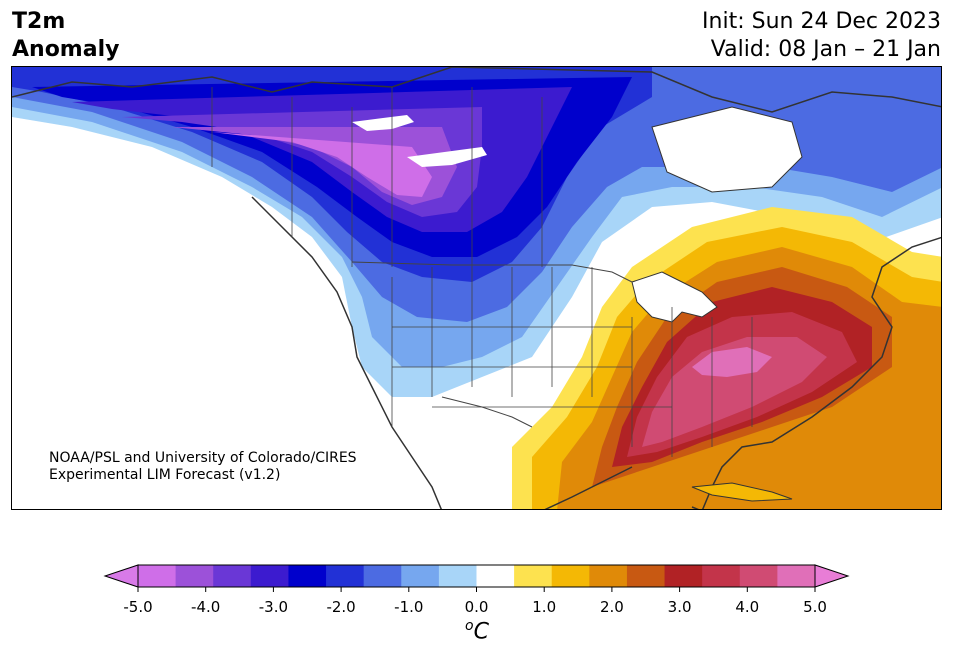  I want to click on unit-celsius: C, so click(481, 632).